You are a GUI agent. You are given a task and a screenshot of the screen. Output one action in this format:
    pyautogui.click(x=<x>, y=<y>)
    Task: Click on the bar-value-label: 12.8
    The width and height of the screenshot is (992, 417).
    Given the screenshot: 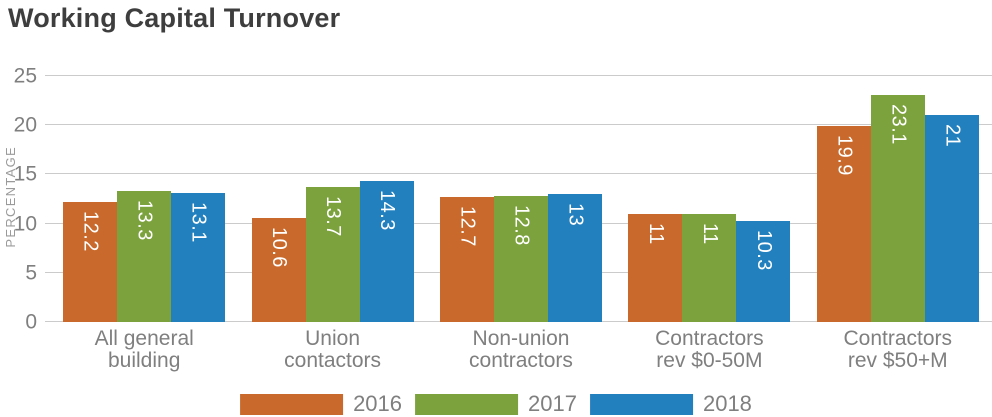 What is the action you would take?
    pyautogui.click(x=521, y=225)
    